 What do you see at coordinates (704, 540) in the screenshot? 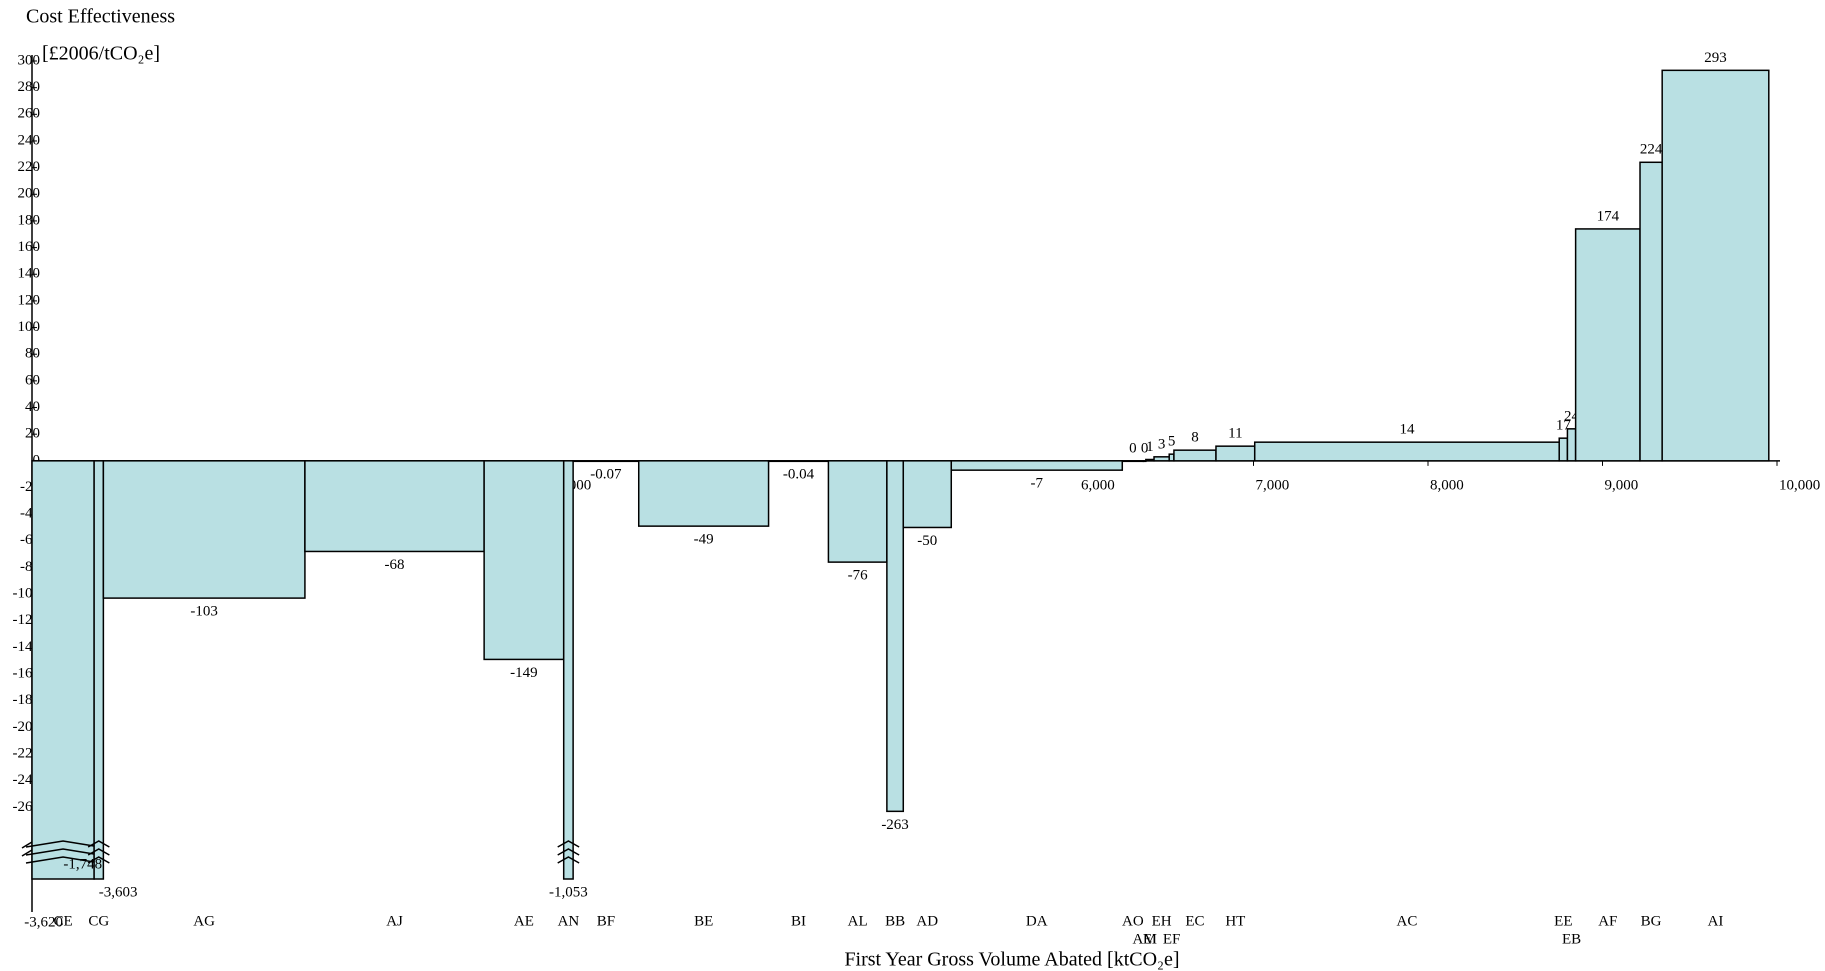
I see `value-label: -49` at bounding box center [704, 540].